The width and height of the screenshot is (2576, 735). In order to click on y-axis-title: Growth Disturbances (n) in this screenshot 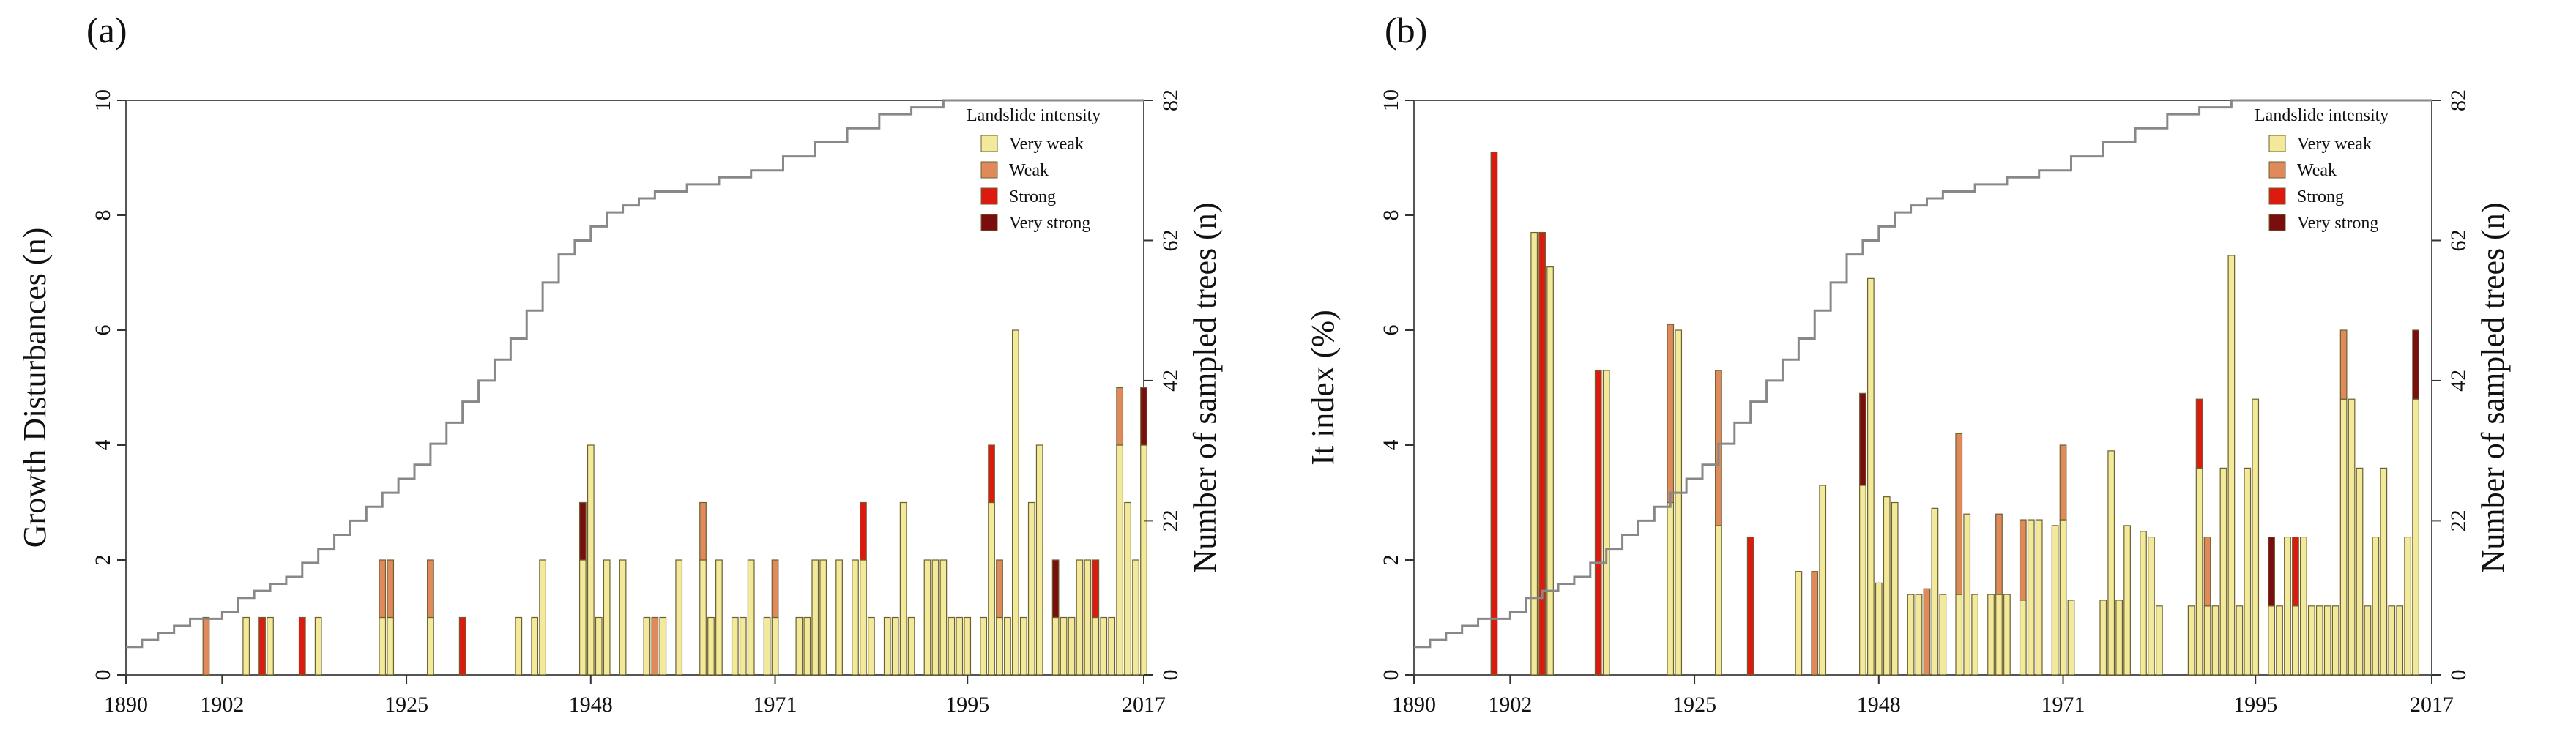, I will do `click(35, 388)`.